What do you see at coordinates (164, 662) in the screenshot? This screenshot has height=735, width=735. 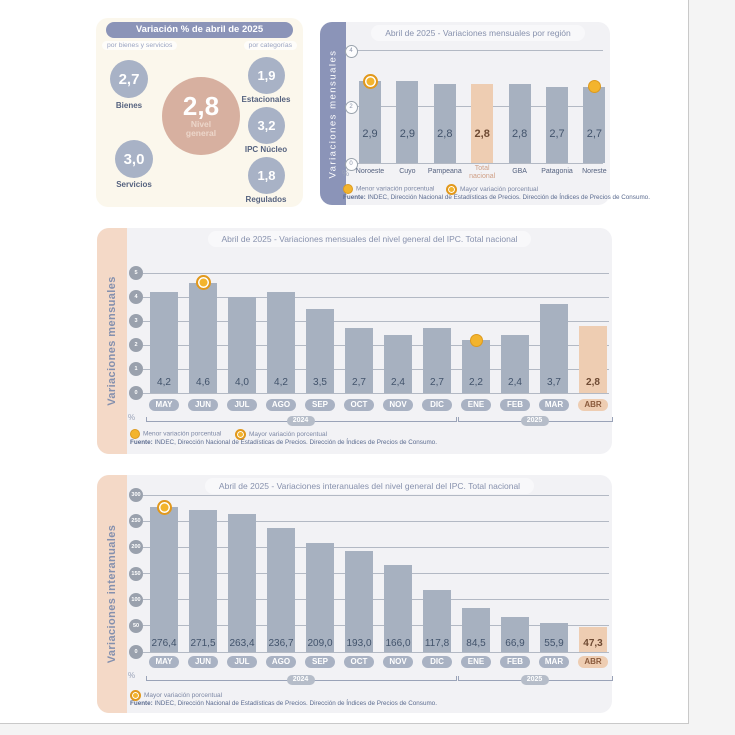 I see `month-pill-MAY: MAY` at bounding box center [164, 662].